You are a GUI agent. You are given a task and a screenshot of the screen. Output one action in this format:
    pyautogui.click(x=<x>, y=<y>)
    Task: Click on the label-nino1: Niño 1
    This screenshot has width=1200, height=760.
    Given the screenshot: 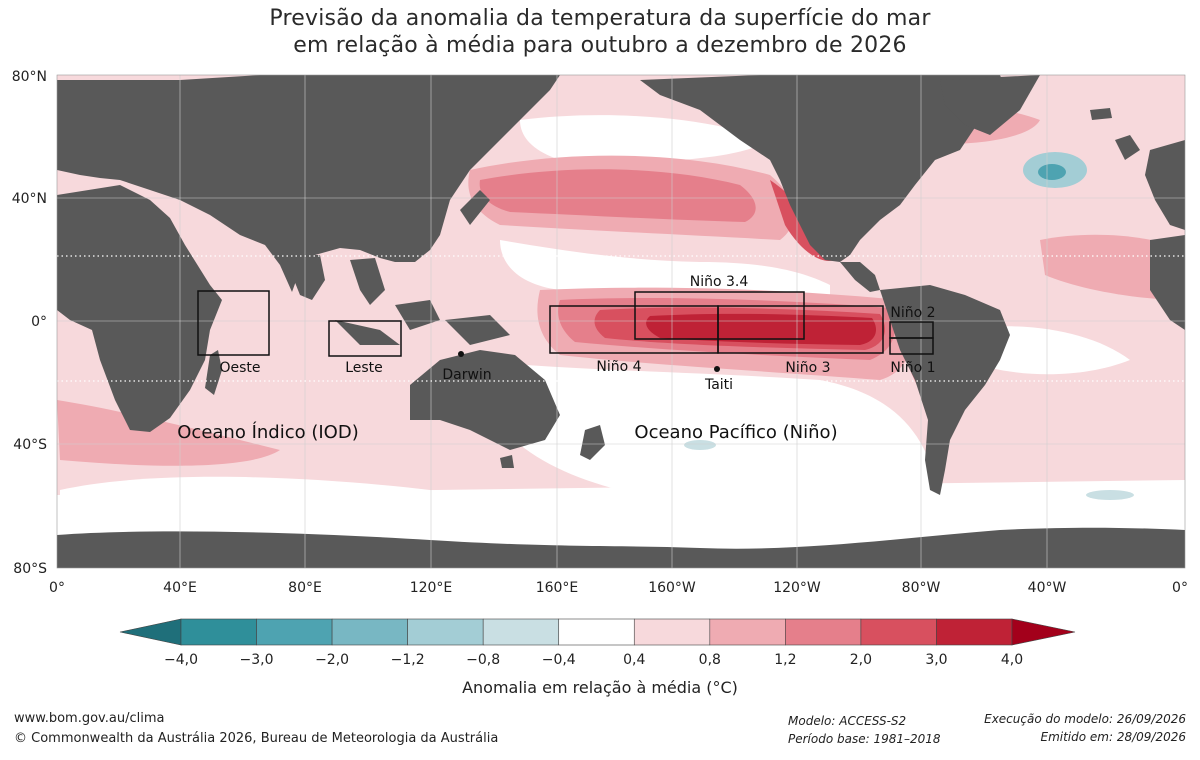 What is the action you would take?
    pyautogui.click(x=912, y=368)
    